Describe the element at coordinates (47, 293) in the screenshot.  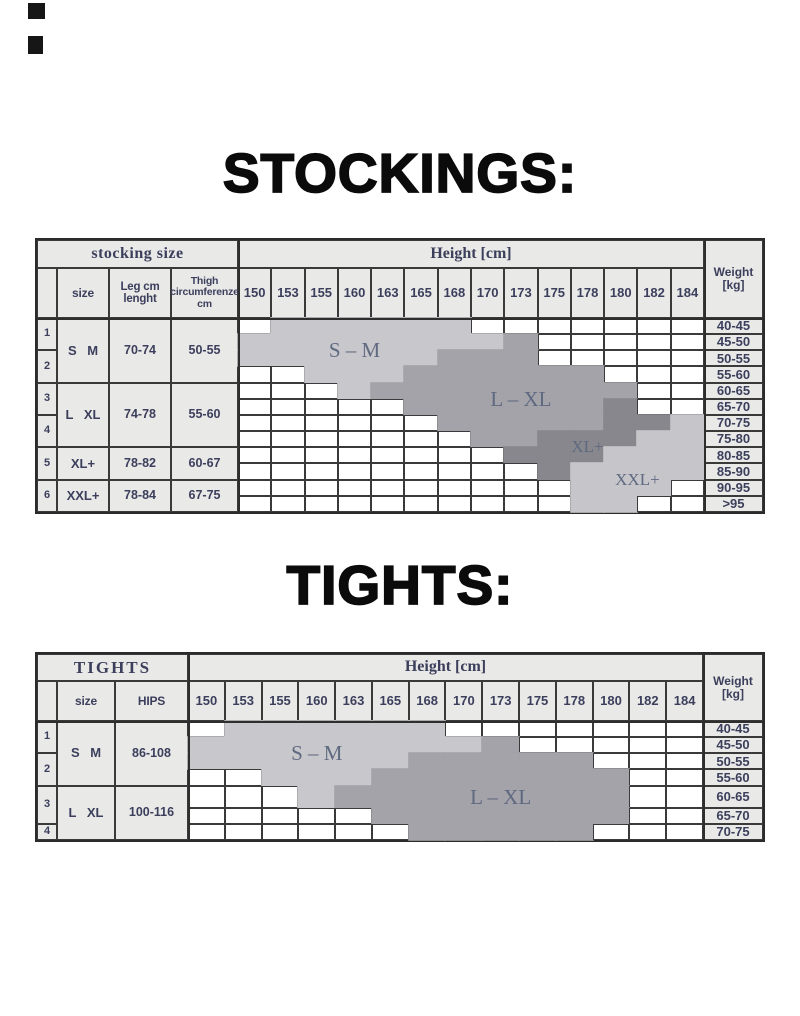
I see `blank-corner-cell` at that location.